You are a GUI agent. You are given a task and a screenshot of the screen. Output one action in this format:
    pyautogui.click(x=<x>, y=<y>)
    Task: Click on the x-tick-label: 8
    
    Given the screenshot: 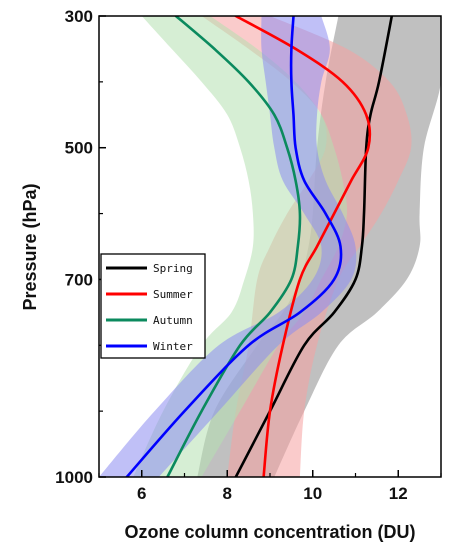 What is the action you would take?
    pyautogui.click(x=227, y=493)
    